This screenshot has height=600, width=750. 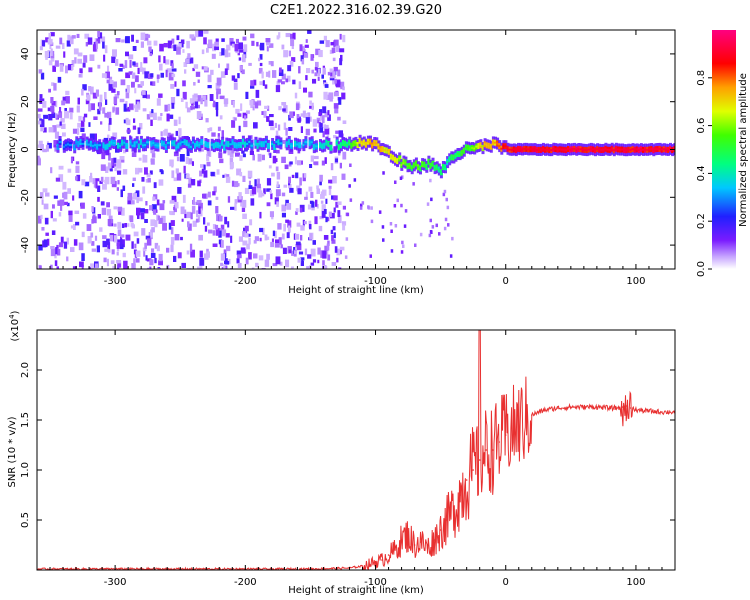 I want to click on snr-point, so click(x=362, y=566).